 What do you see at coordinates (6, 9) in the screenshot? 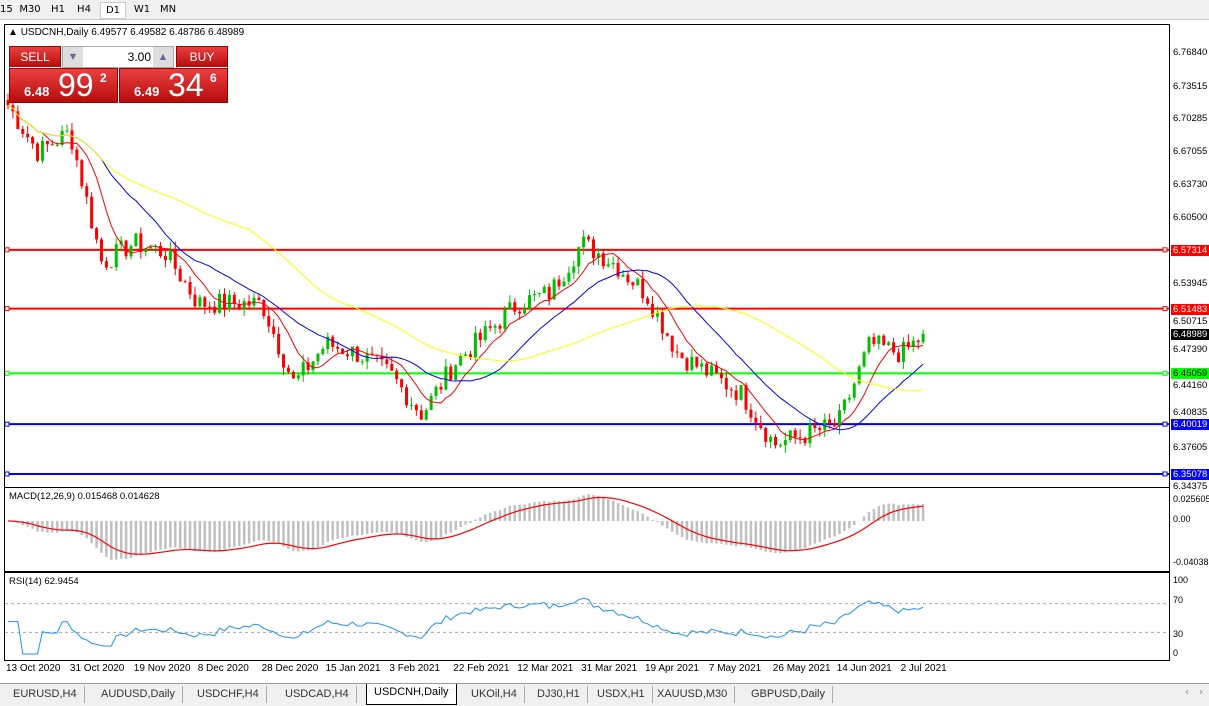
I see `timeframe-15: 15` at bounding box center [6, 9].